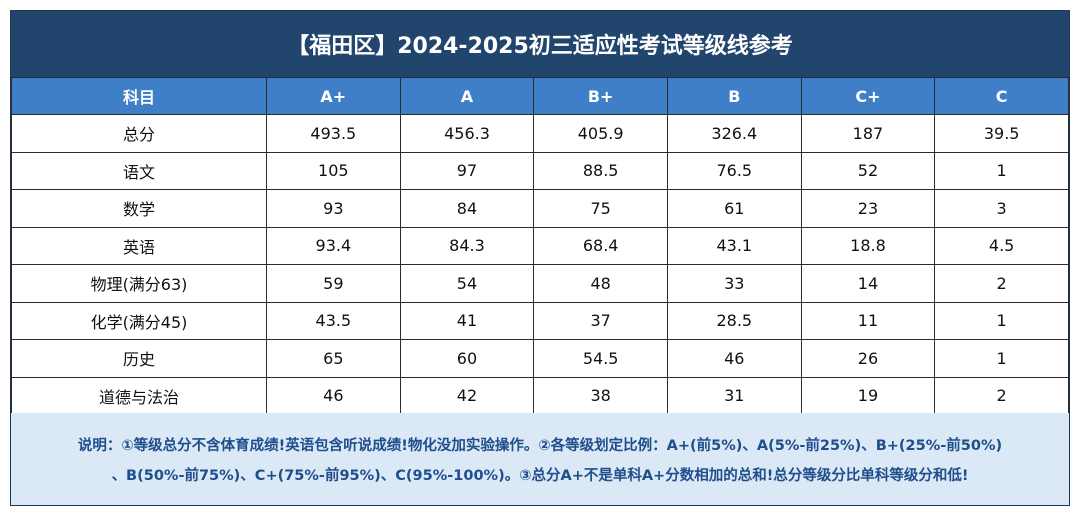 The width and height of the screenshot is (1080, 516). I want to click on score-cell: 37, so click(600, 320).